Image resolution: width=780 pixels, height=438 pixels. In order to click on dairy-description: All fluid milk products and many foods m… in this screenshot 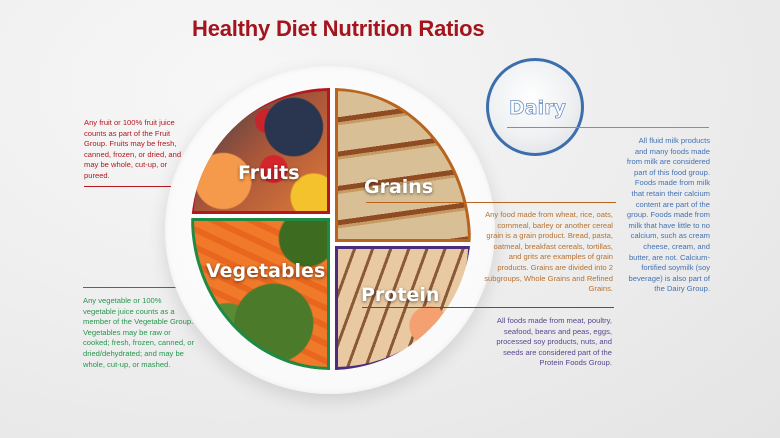, I will do `click(668, 215)`.